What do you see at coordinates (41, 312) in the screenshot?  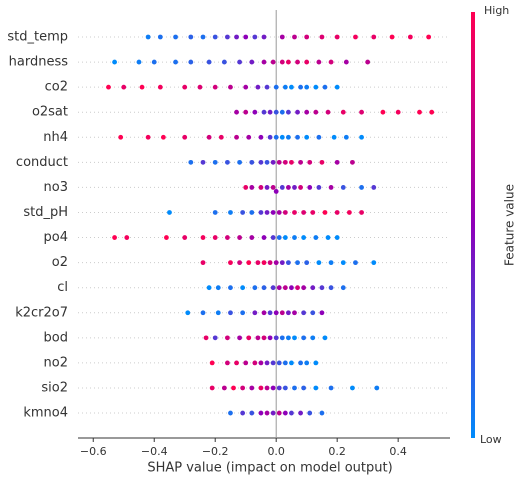 I see `feature-label: k2cr2o7` at bounding box center [41, 312].